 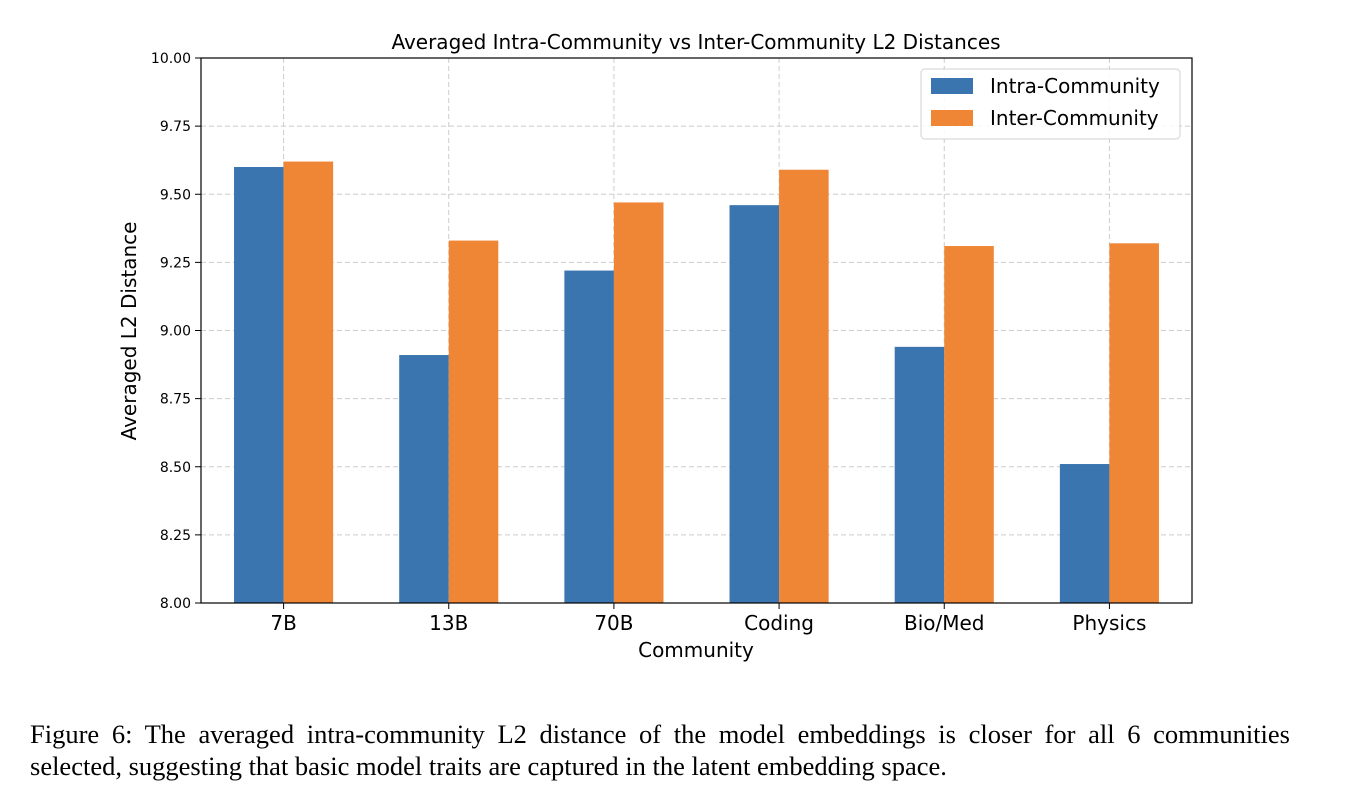 What do you see at coordinates (1109, 623) in the screenshot?
I see `x-tick-label: Physics` at bounding box center [1109, 623].